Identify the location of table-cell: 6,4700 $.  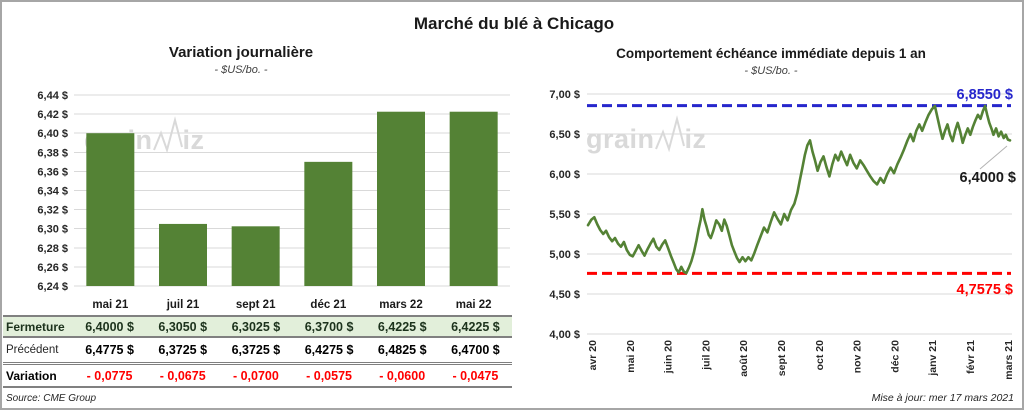
(475, 350).